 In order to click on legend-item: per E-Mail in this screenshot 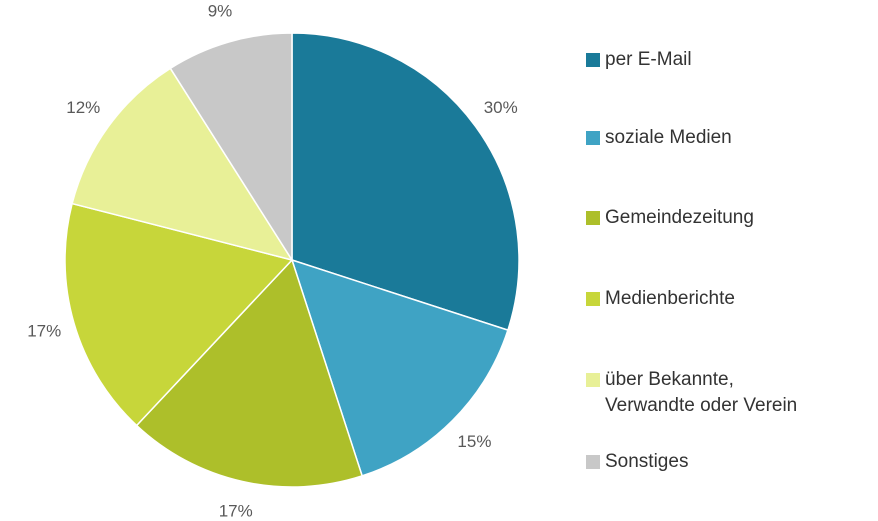, I will do `click(639, 60)`.